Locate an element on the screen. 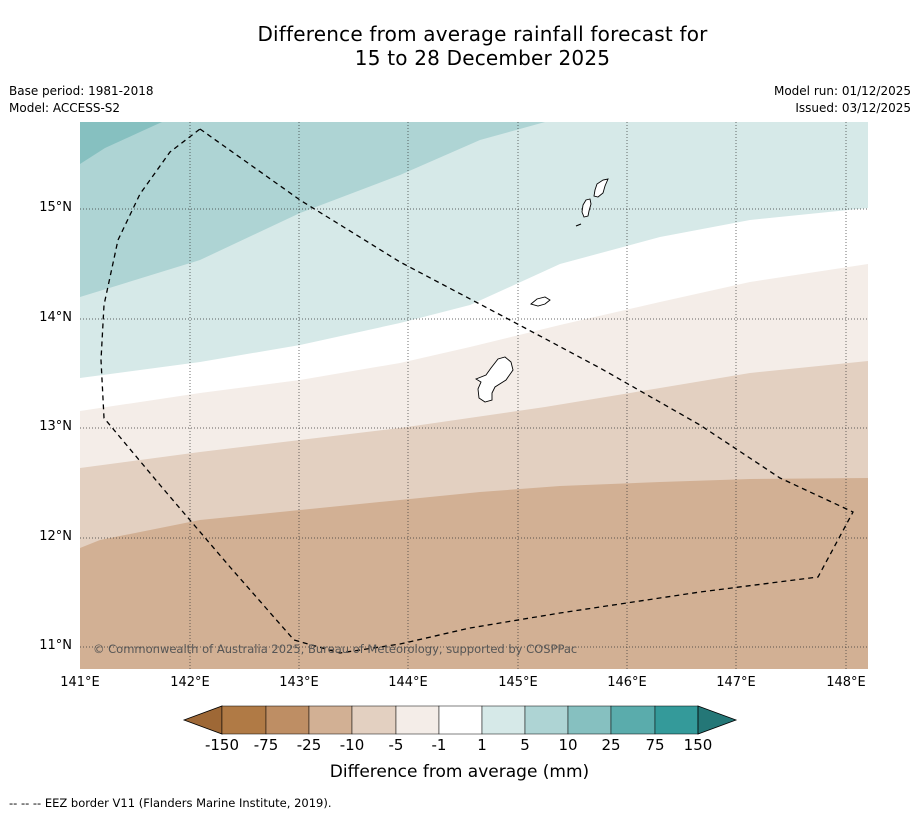  lat-label: 15°N is located at coordinates (55, 207).